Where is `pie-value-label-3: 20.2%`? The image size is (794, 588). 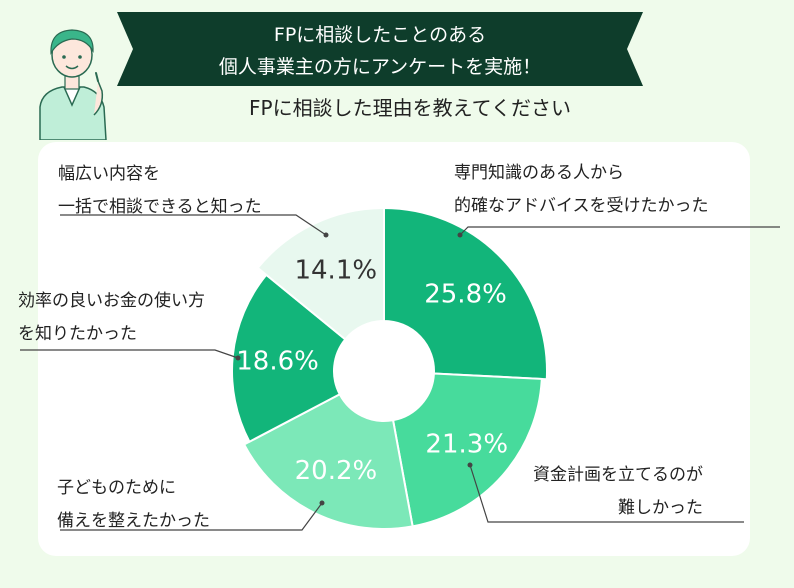 pie-value-label-3: 20.2% is located at coordinates (336, 471).